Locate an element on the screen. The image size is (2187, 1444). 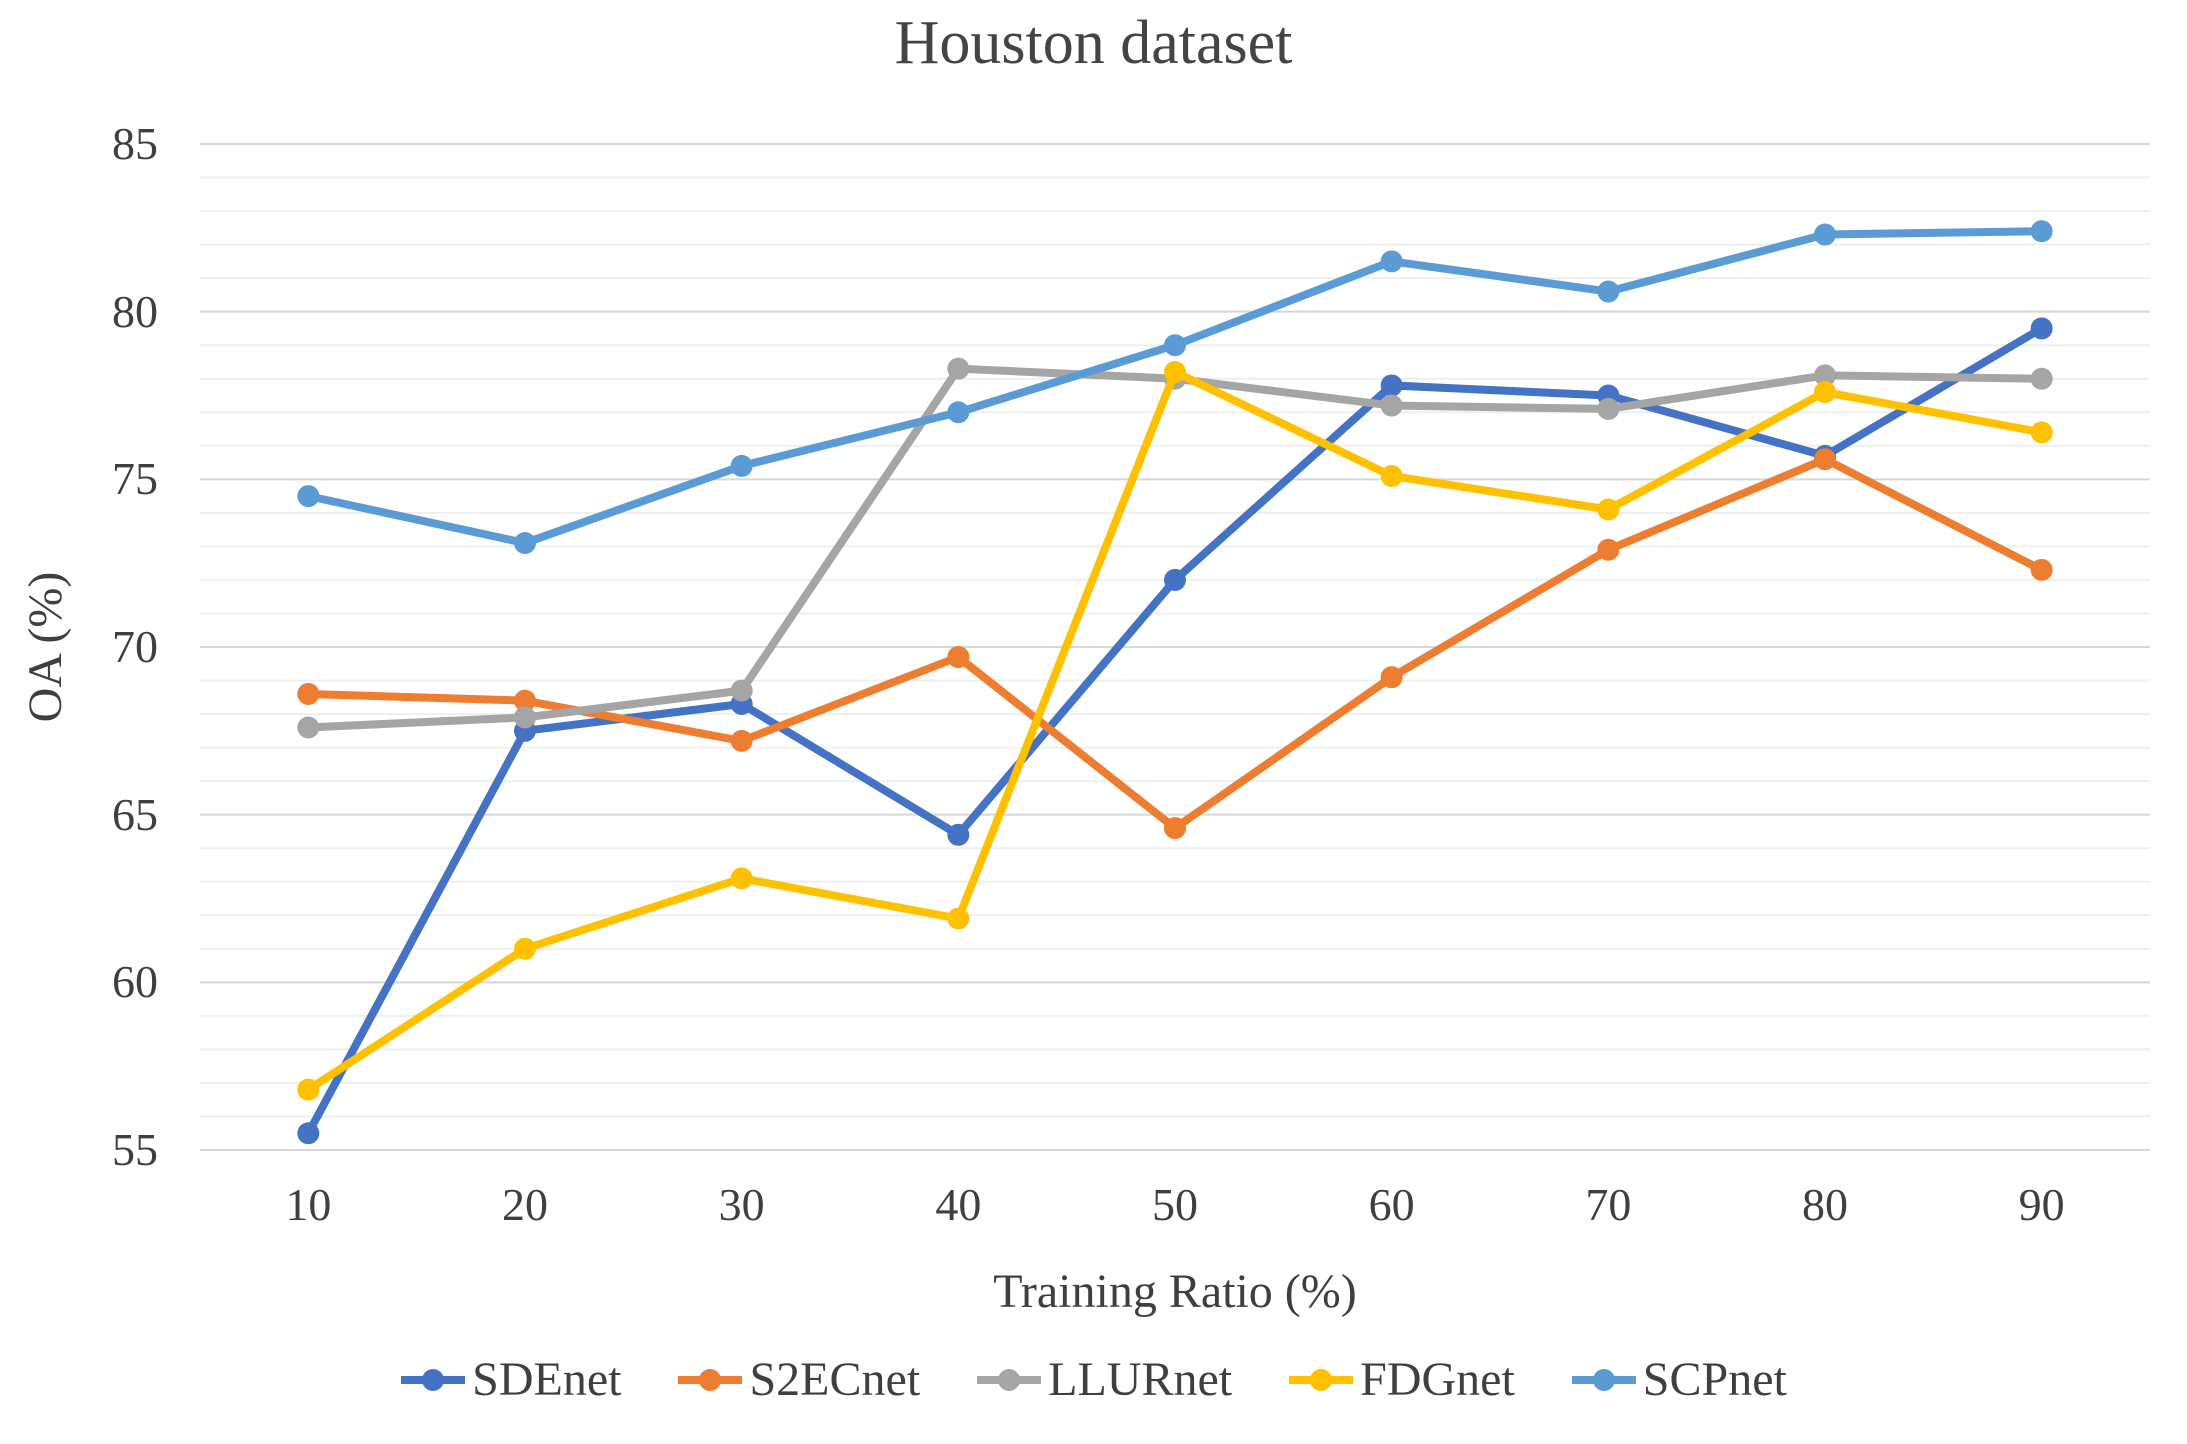
legend-item-LLURnet: LLURnet is located at coordinates (1104, 1380).